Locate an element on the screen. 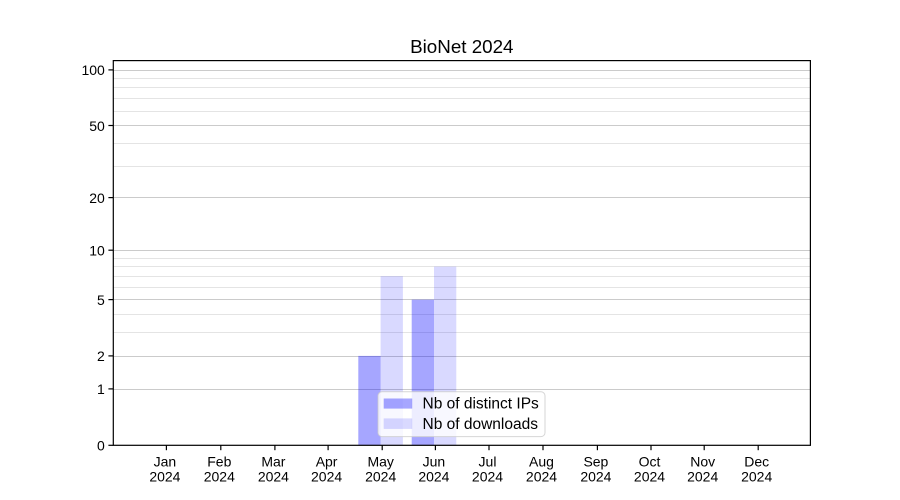 This screenshot has height=500, width=900. svg-text: Sep is located at coordinates (595, 462).